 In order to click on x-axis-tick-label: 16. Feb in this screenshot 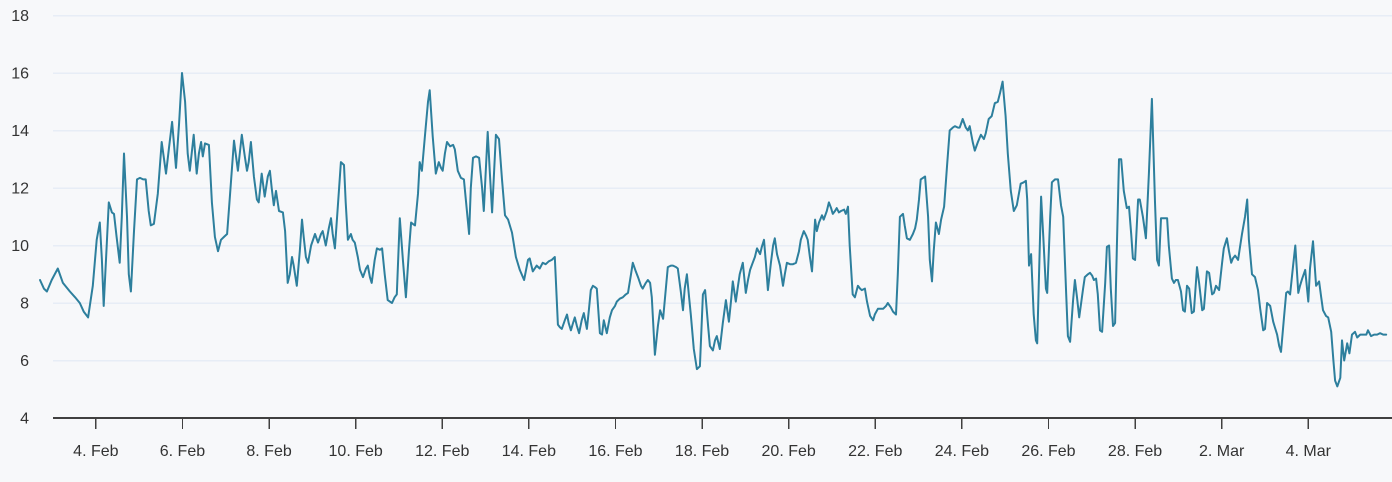, I will do `click(615, 451)`.